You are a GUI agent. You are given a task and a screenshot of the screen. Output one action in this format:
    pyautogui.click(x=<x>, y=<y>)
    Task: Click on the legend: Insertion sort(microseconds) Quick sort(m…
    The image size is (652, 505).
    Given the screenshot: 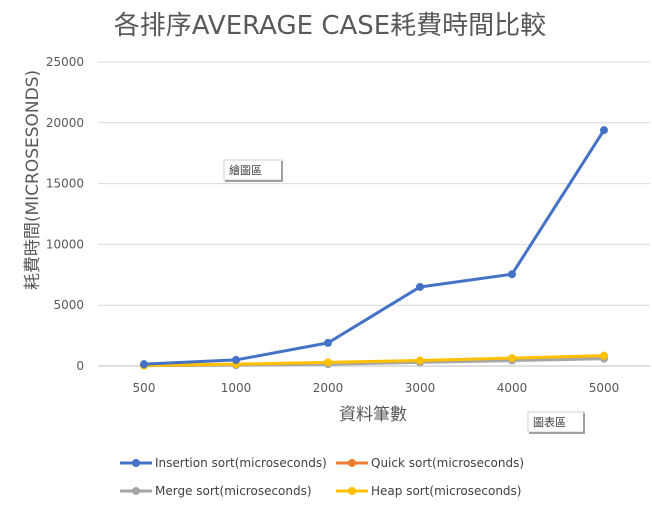 What is the action you would take?
    pyautogui.click(x=322, y=477)
    